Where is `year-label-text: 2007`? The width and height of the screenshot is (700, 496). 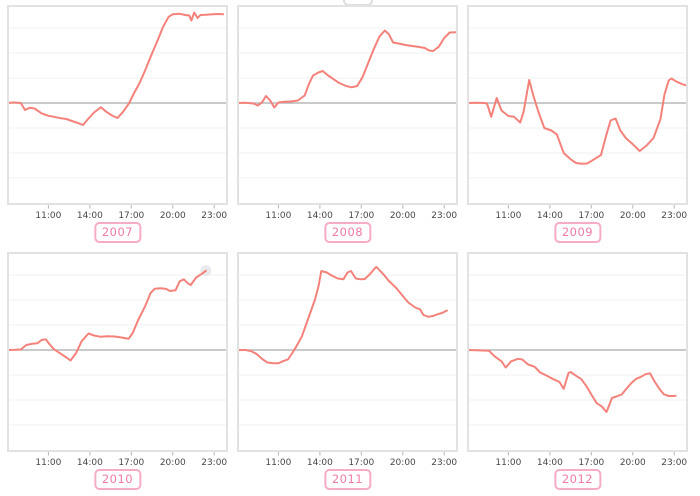 year-label-text: 2007 is located at coordinates (117, 232).